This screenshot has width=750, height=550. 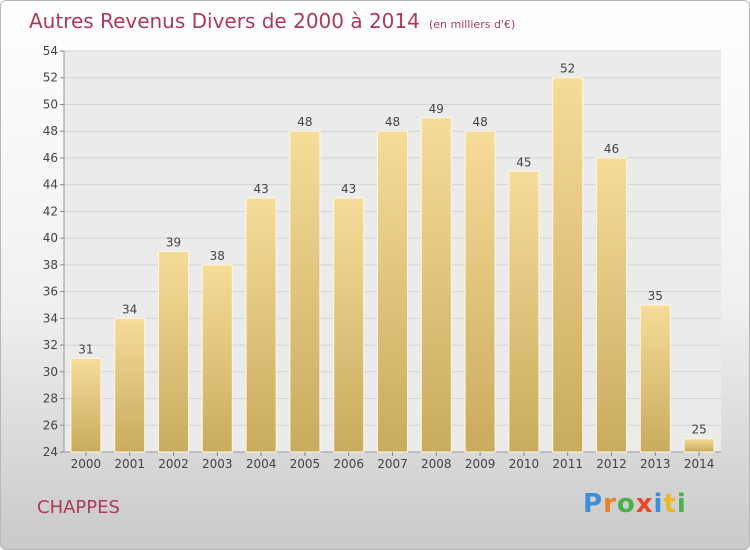 What do you see at coordinates (50, 51) in the screenshot?
I see `y-tick-label: 54` at bounding box center [50, 51].